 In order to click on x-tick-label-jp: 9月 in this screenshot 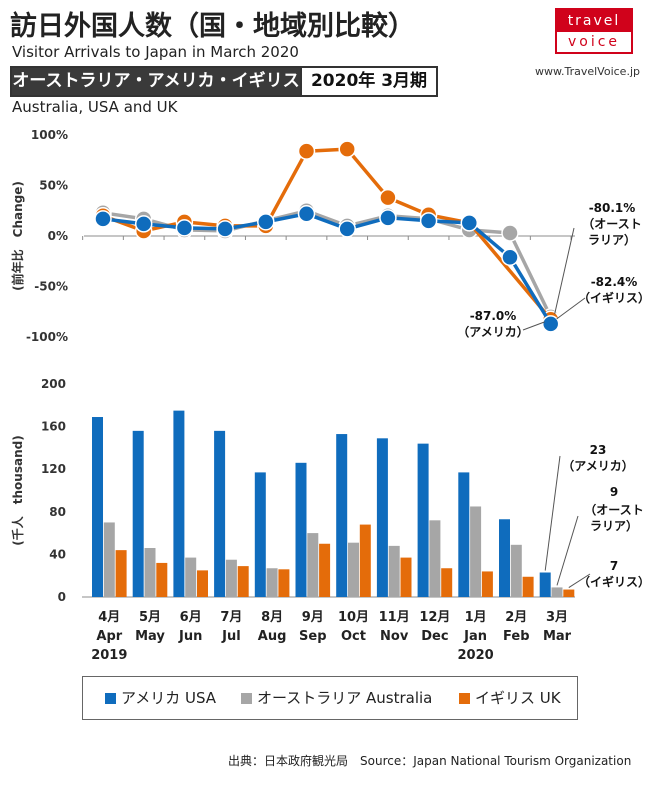, I will do `click(313, 617)`.